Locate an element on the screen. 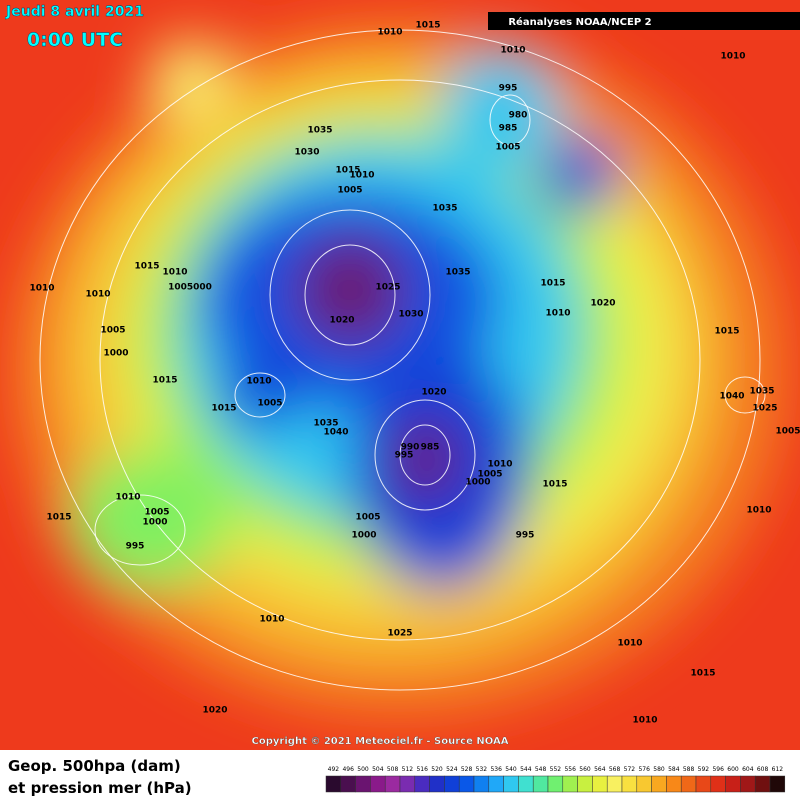 This screenshot has width=800, height=800. scale-label: 504 is located at coordinates (378, 769).